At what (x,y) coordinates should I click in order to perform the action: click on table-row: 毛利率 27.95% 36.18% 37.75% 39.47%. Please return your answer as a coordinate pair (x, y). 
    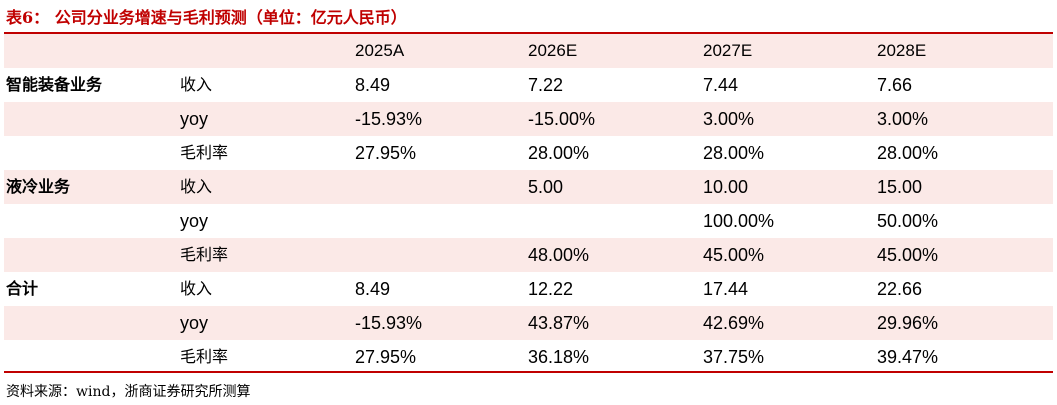
    Looking at the image, I should click on (528, 357).